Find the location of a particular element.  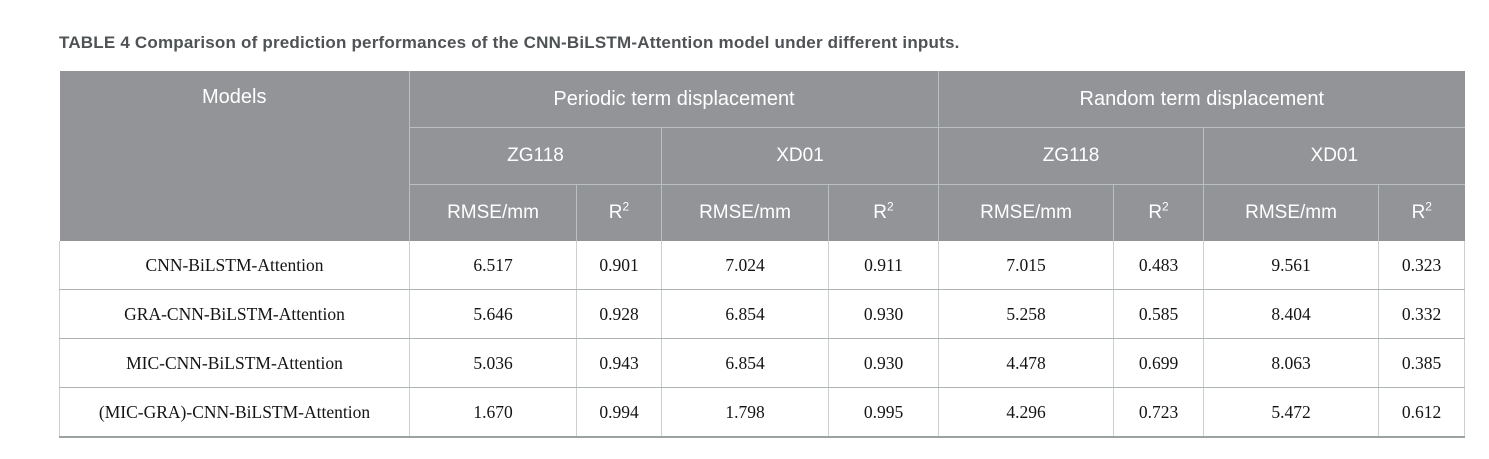

value-cell: 0.943 is located at coordinates (619, 363).